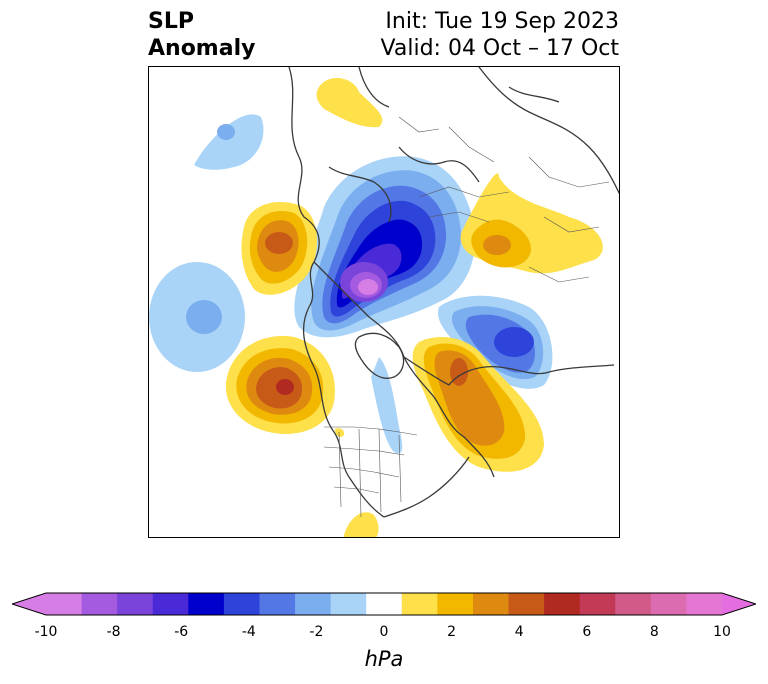 The image size is (768, 684). I want to click on nw-low, so click(229, 142).